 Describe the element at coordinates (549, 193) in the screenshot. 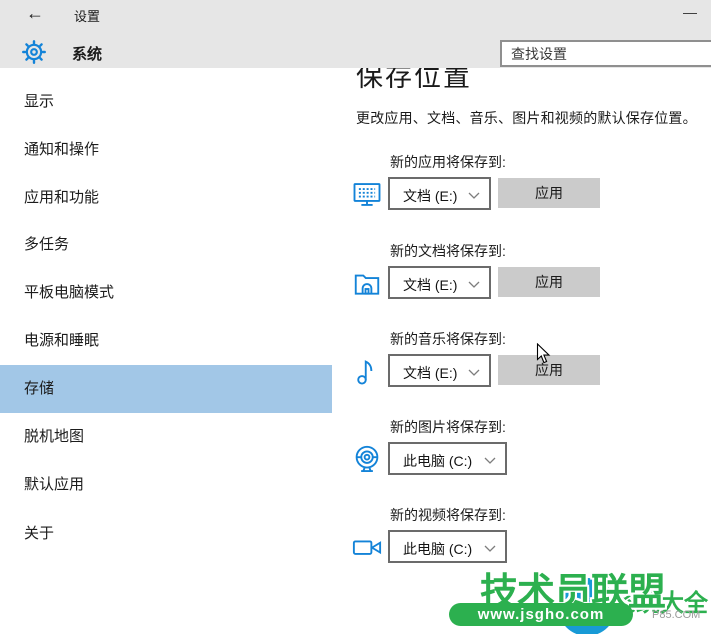

I see `apply-button-apps: 应用` at that location.